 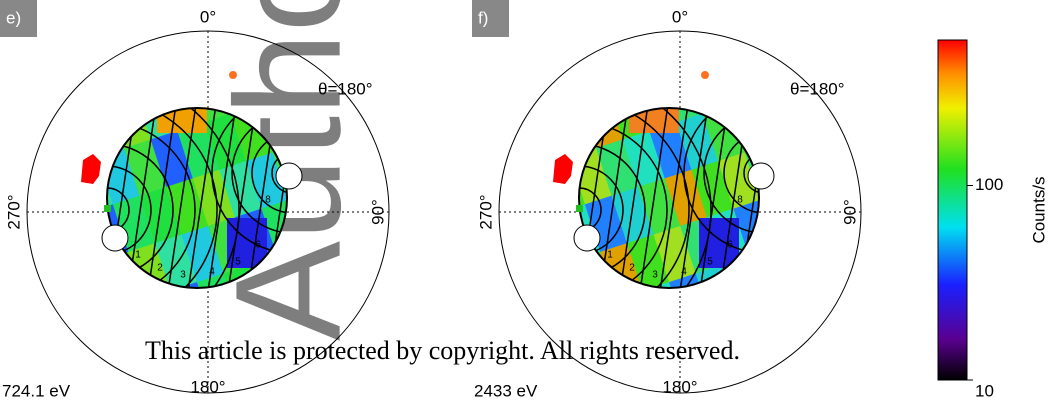 I want to click on sky-map, so click(x=699, y=172).